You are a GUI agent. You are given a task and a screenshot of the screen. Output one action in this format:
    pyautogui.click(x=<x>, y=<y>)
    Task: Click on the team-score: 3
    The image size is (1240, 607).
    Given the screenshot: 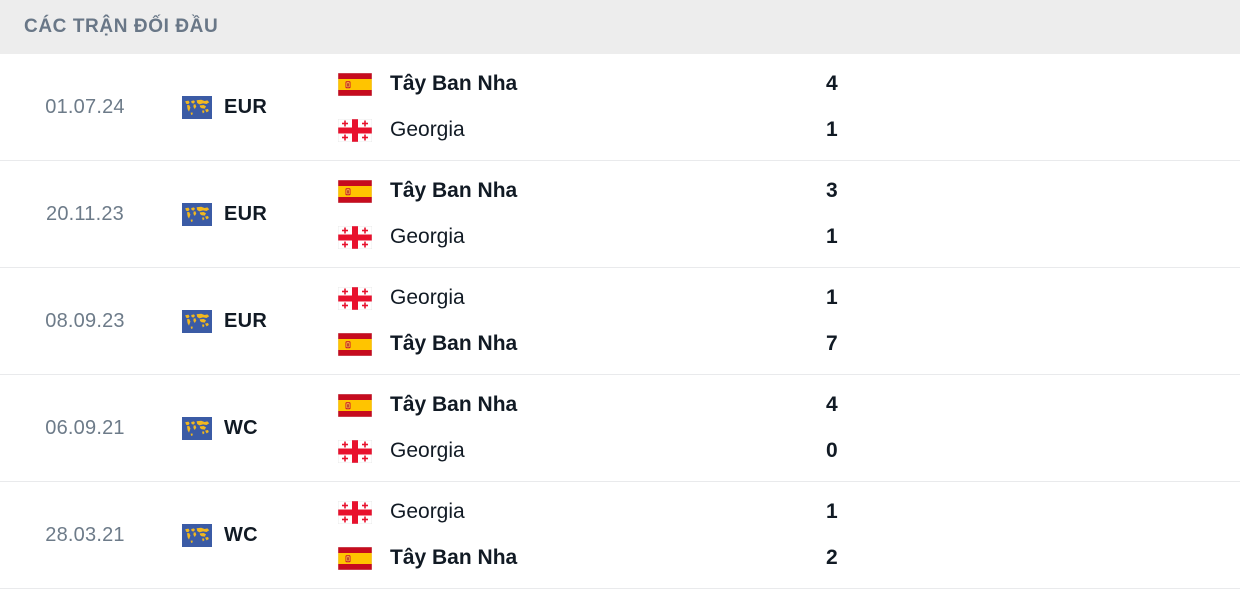 What is the action you would take?
    pyautogui.click(x=832, y=190)
    